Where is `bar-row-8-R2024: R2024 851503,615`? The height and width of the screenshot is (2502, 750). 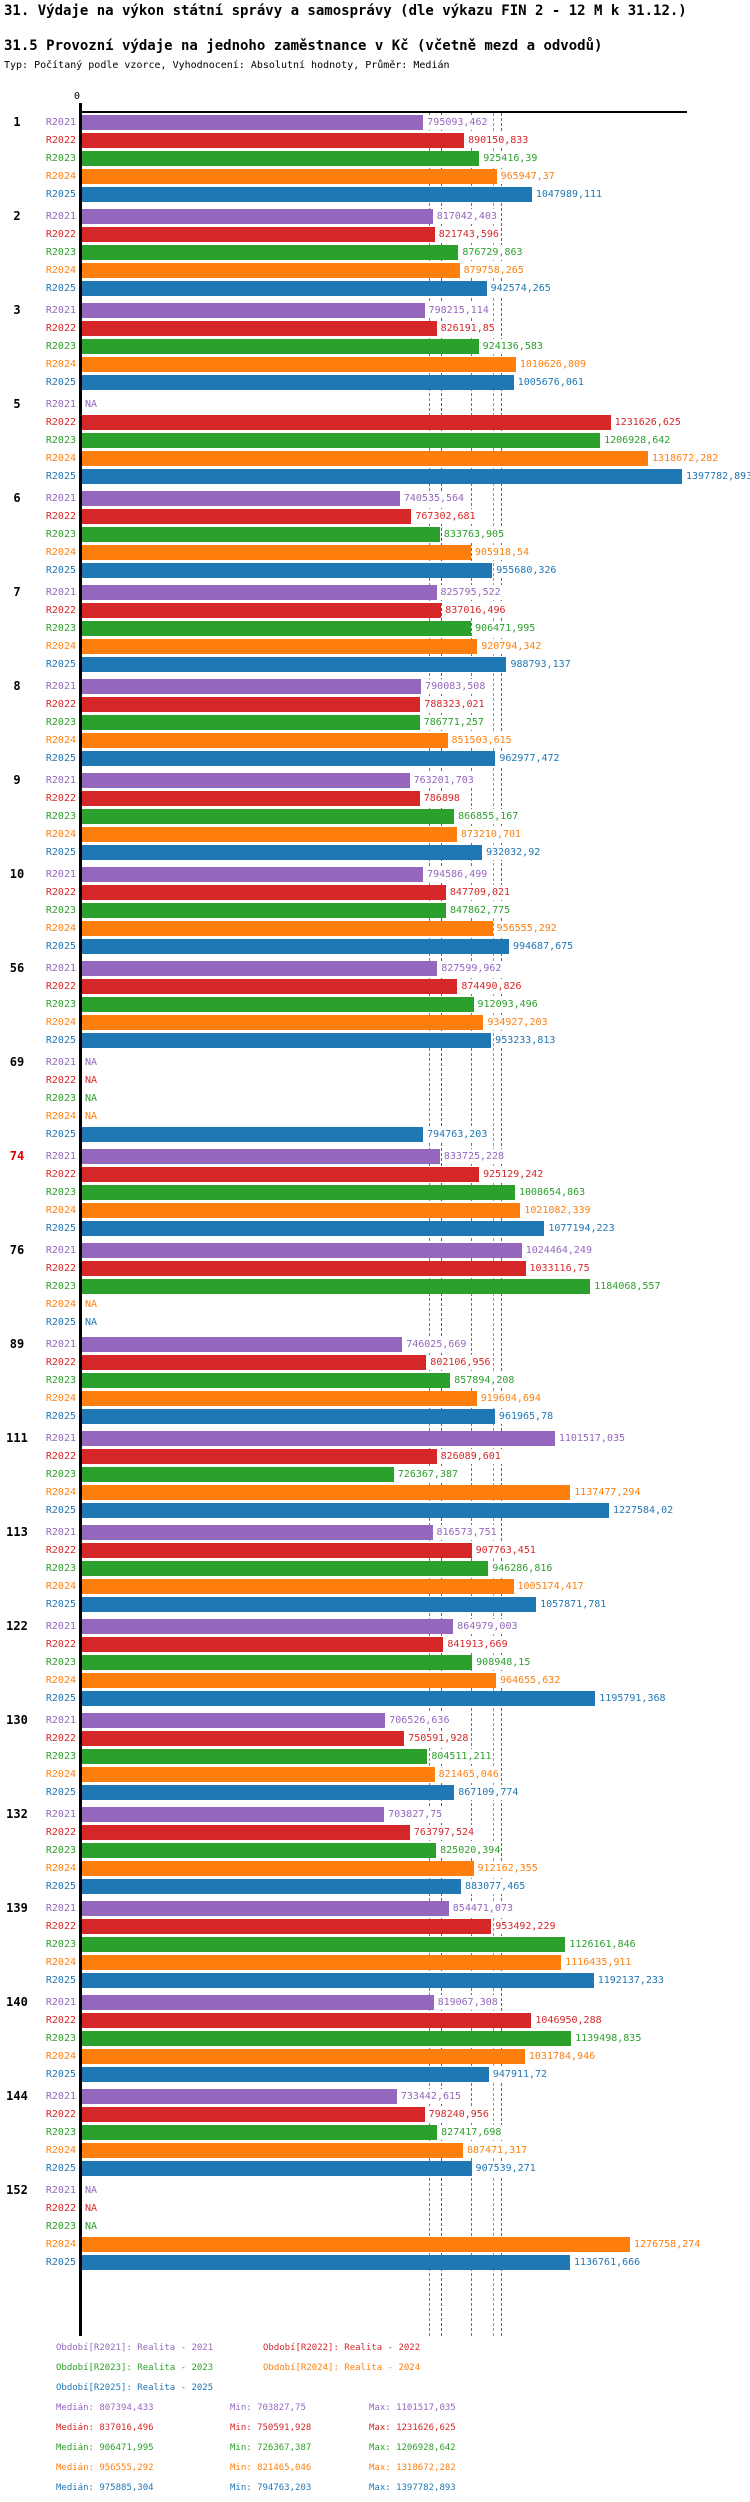
bar-row-8-R2024: R2024 851503,615 is located at coordinates (375, 740).